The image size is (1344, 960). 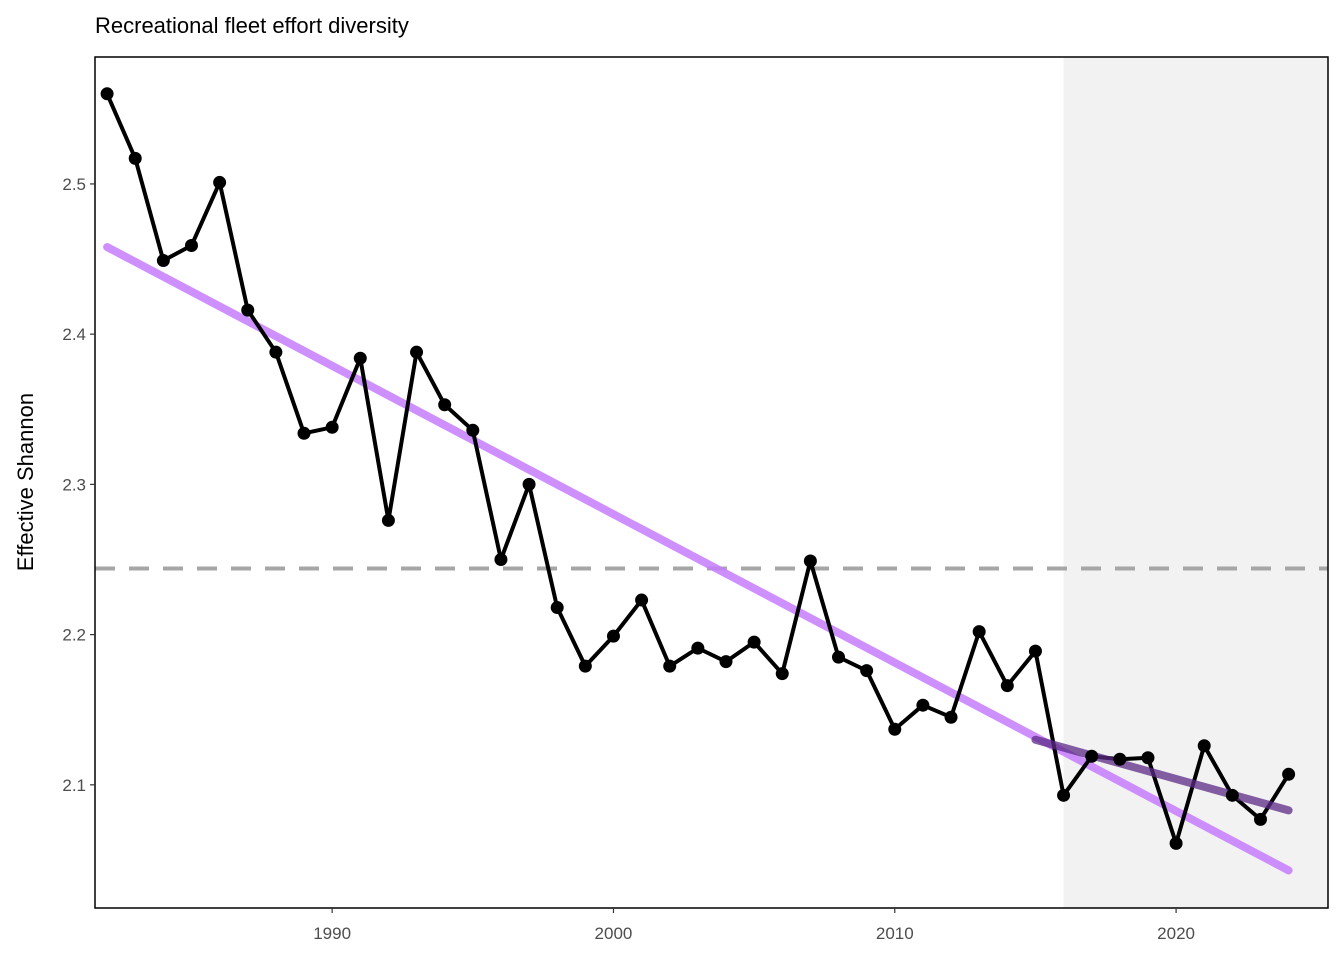 I want to click on x-tick-label: 2010, so click(x=895, y=933).